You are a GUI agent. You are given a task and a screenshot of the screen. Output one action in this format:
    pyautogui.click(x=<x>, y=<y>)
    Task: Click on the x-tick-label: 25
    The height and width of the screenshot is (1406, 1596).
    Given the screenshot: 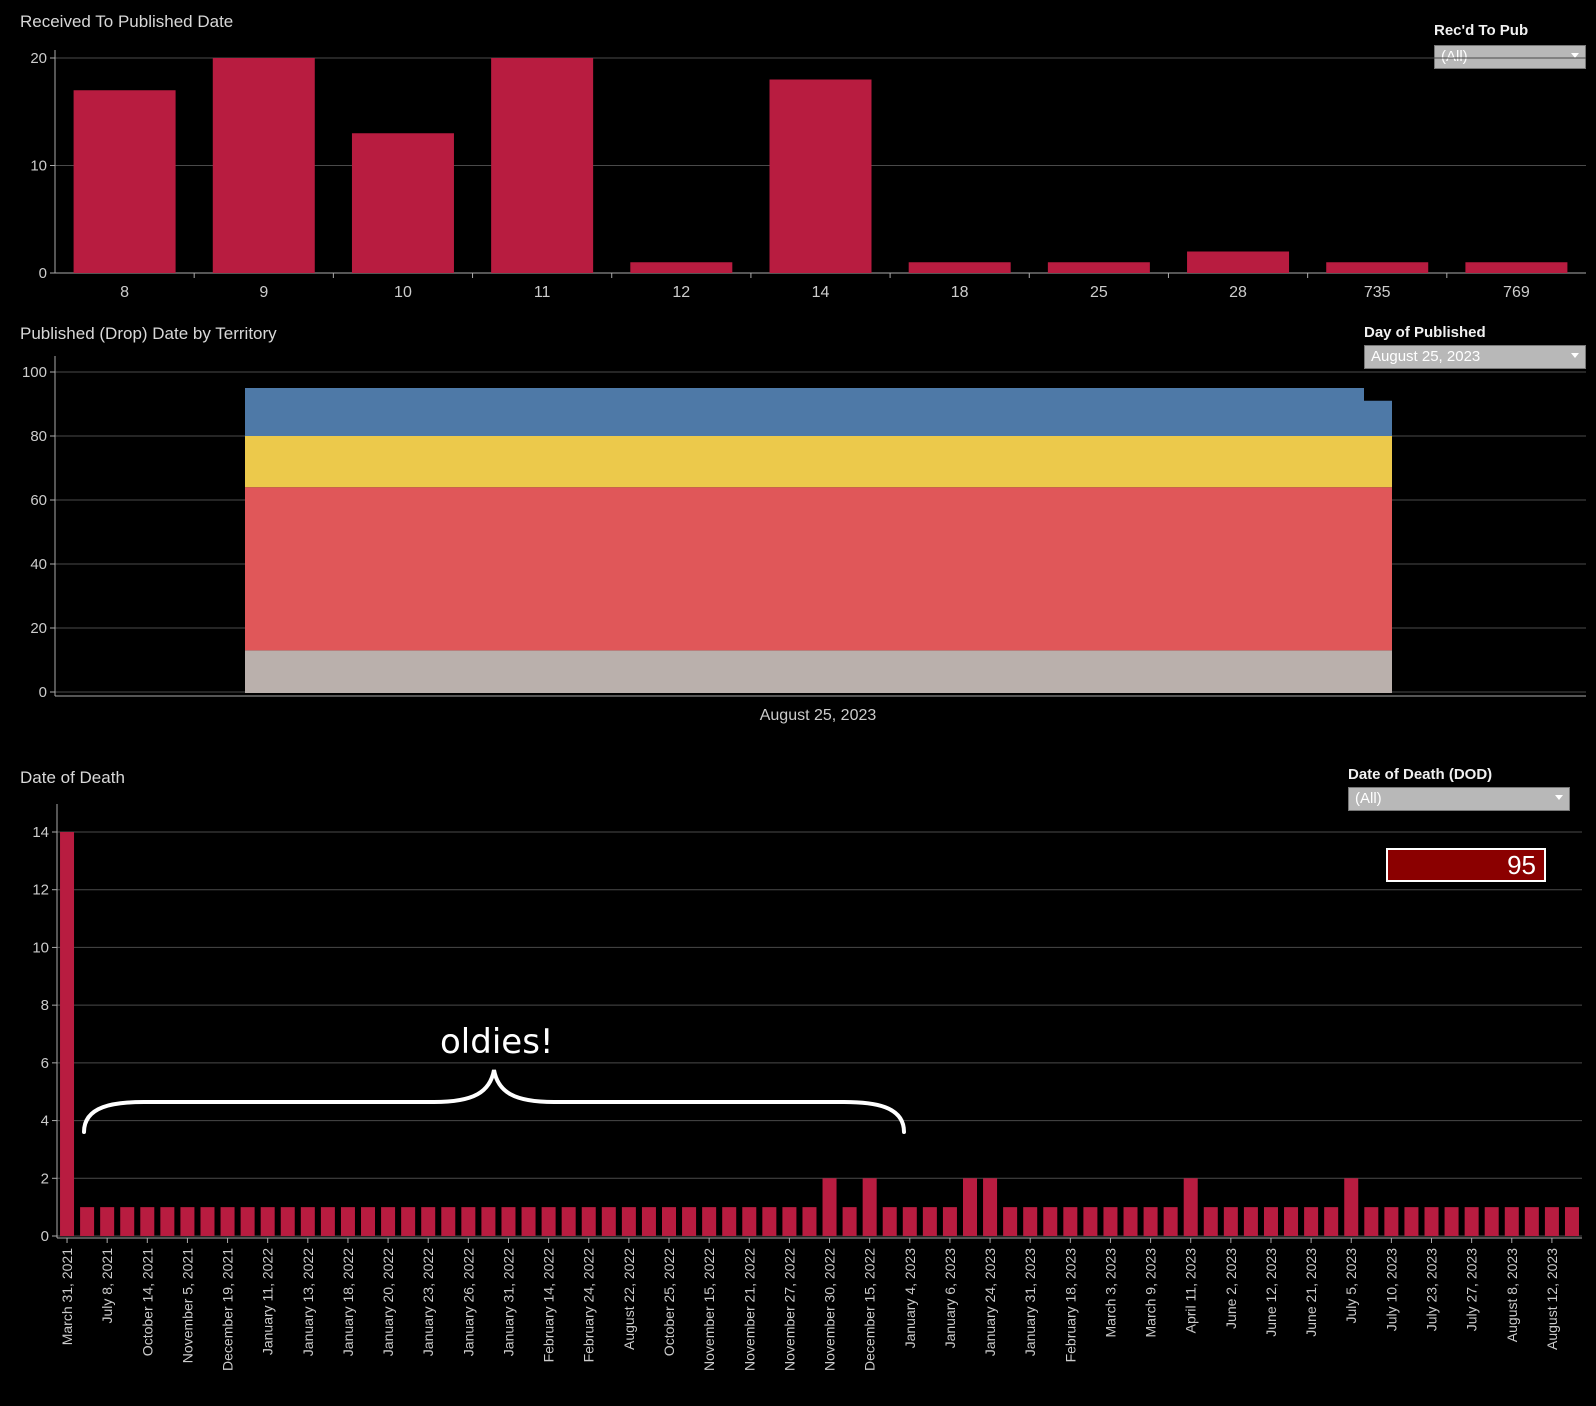 What is the action you would take?
    pyautogui.click(x=1099, y=292)
    